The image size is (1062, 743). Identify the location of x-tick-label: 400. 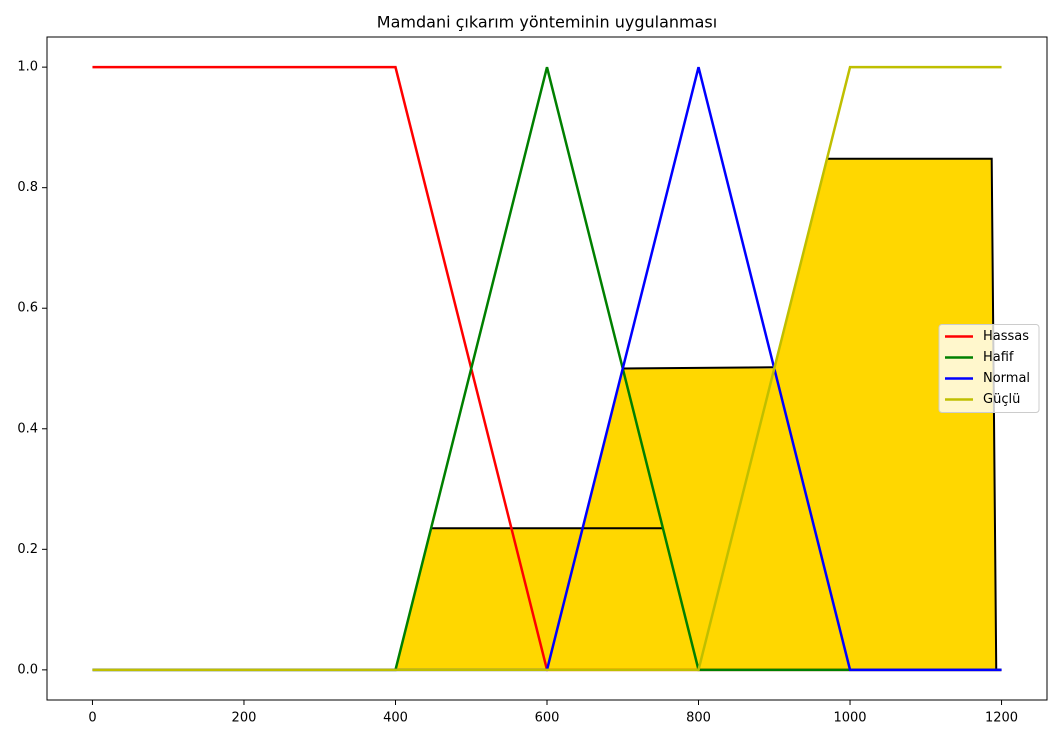
(395, 718).